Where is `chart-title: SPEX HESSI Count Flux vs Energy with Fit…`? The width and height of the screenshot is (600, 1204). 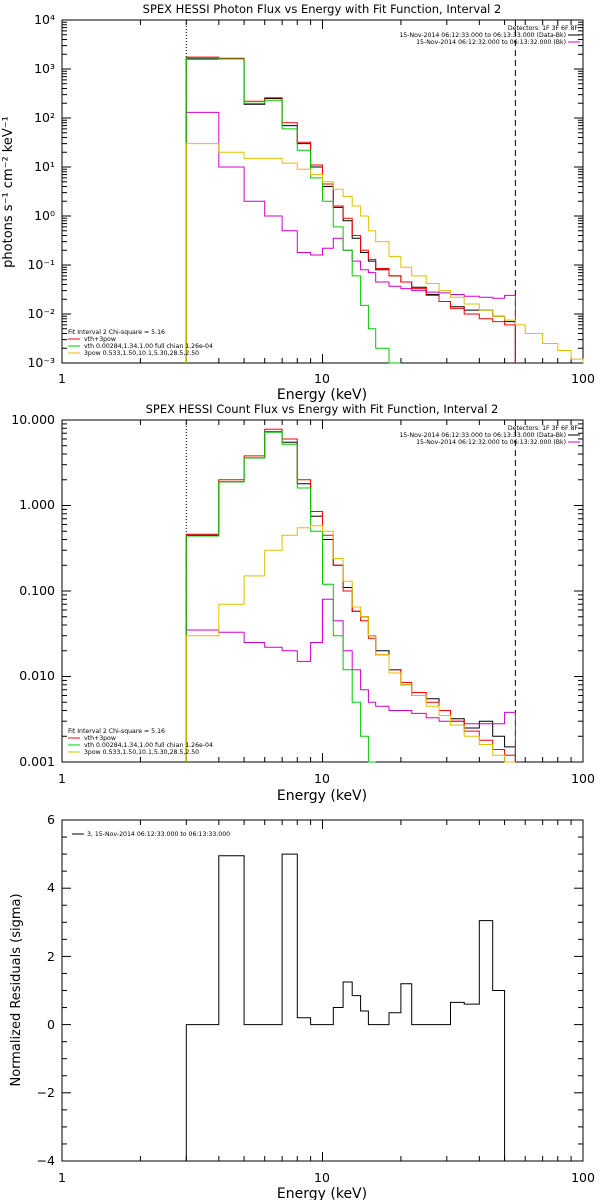 chart-title: SPEX HESSI Count Flux vs Energy with Fit… is located at coordinates (322, 409).